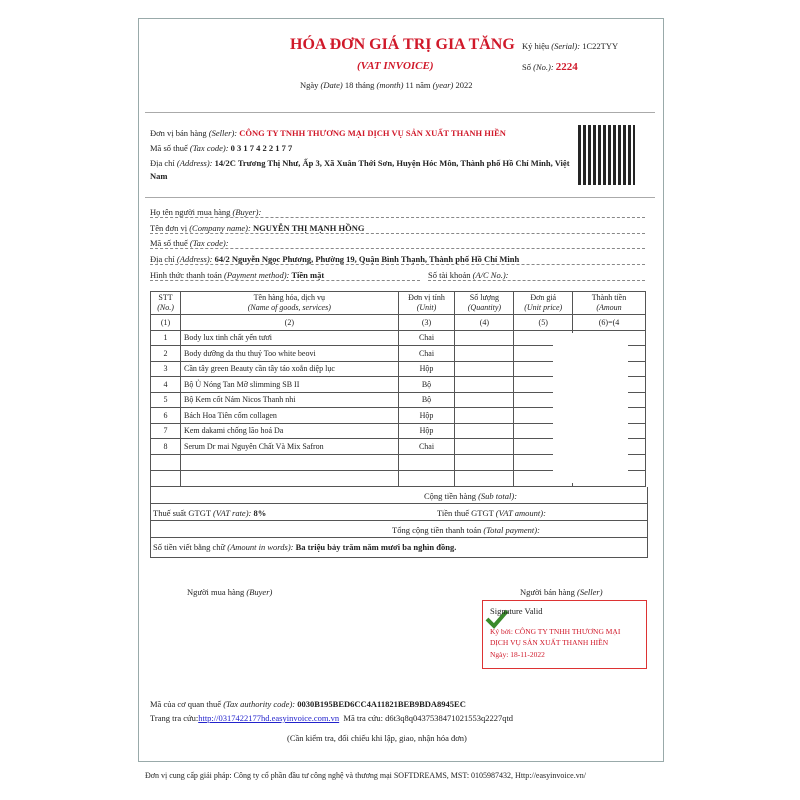 The image size is (800, 800). I want to click on cell: Body dưỡng da thu thuỷ Too white beovi, so click(289, 353).